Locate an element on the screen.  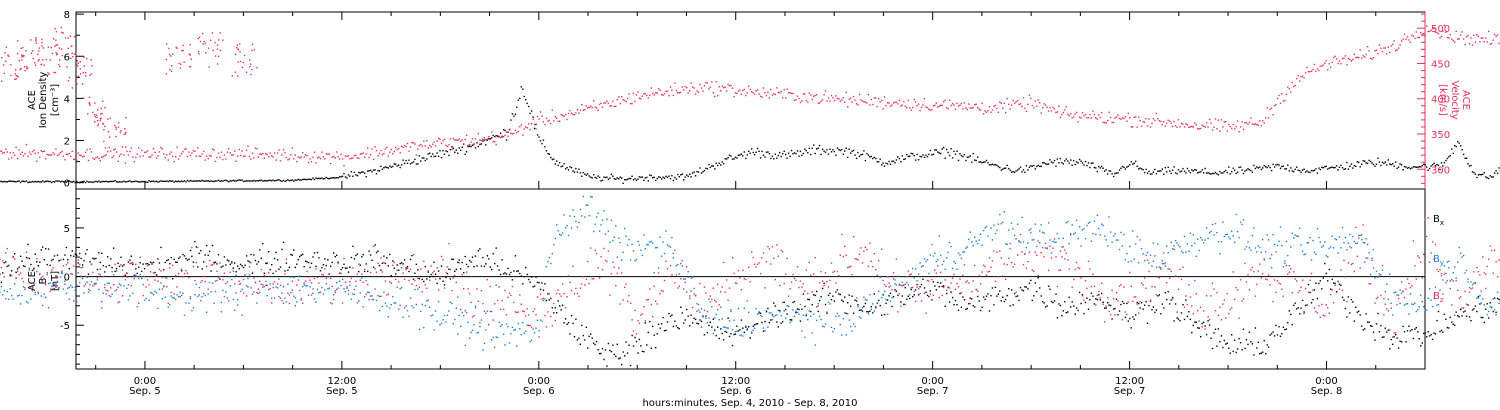
x-tick-label-time: 0:00 is located at coordinates (1326, 381).